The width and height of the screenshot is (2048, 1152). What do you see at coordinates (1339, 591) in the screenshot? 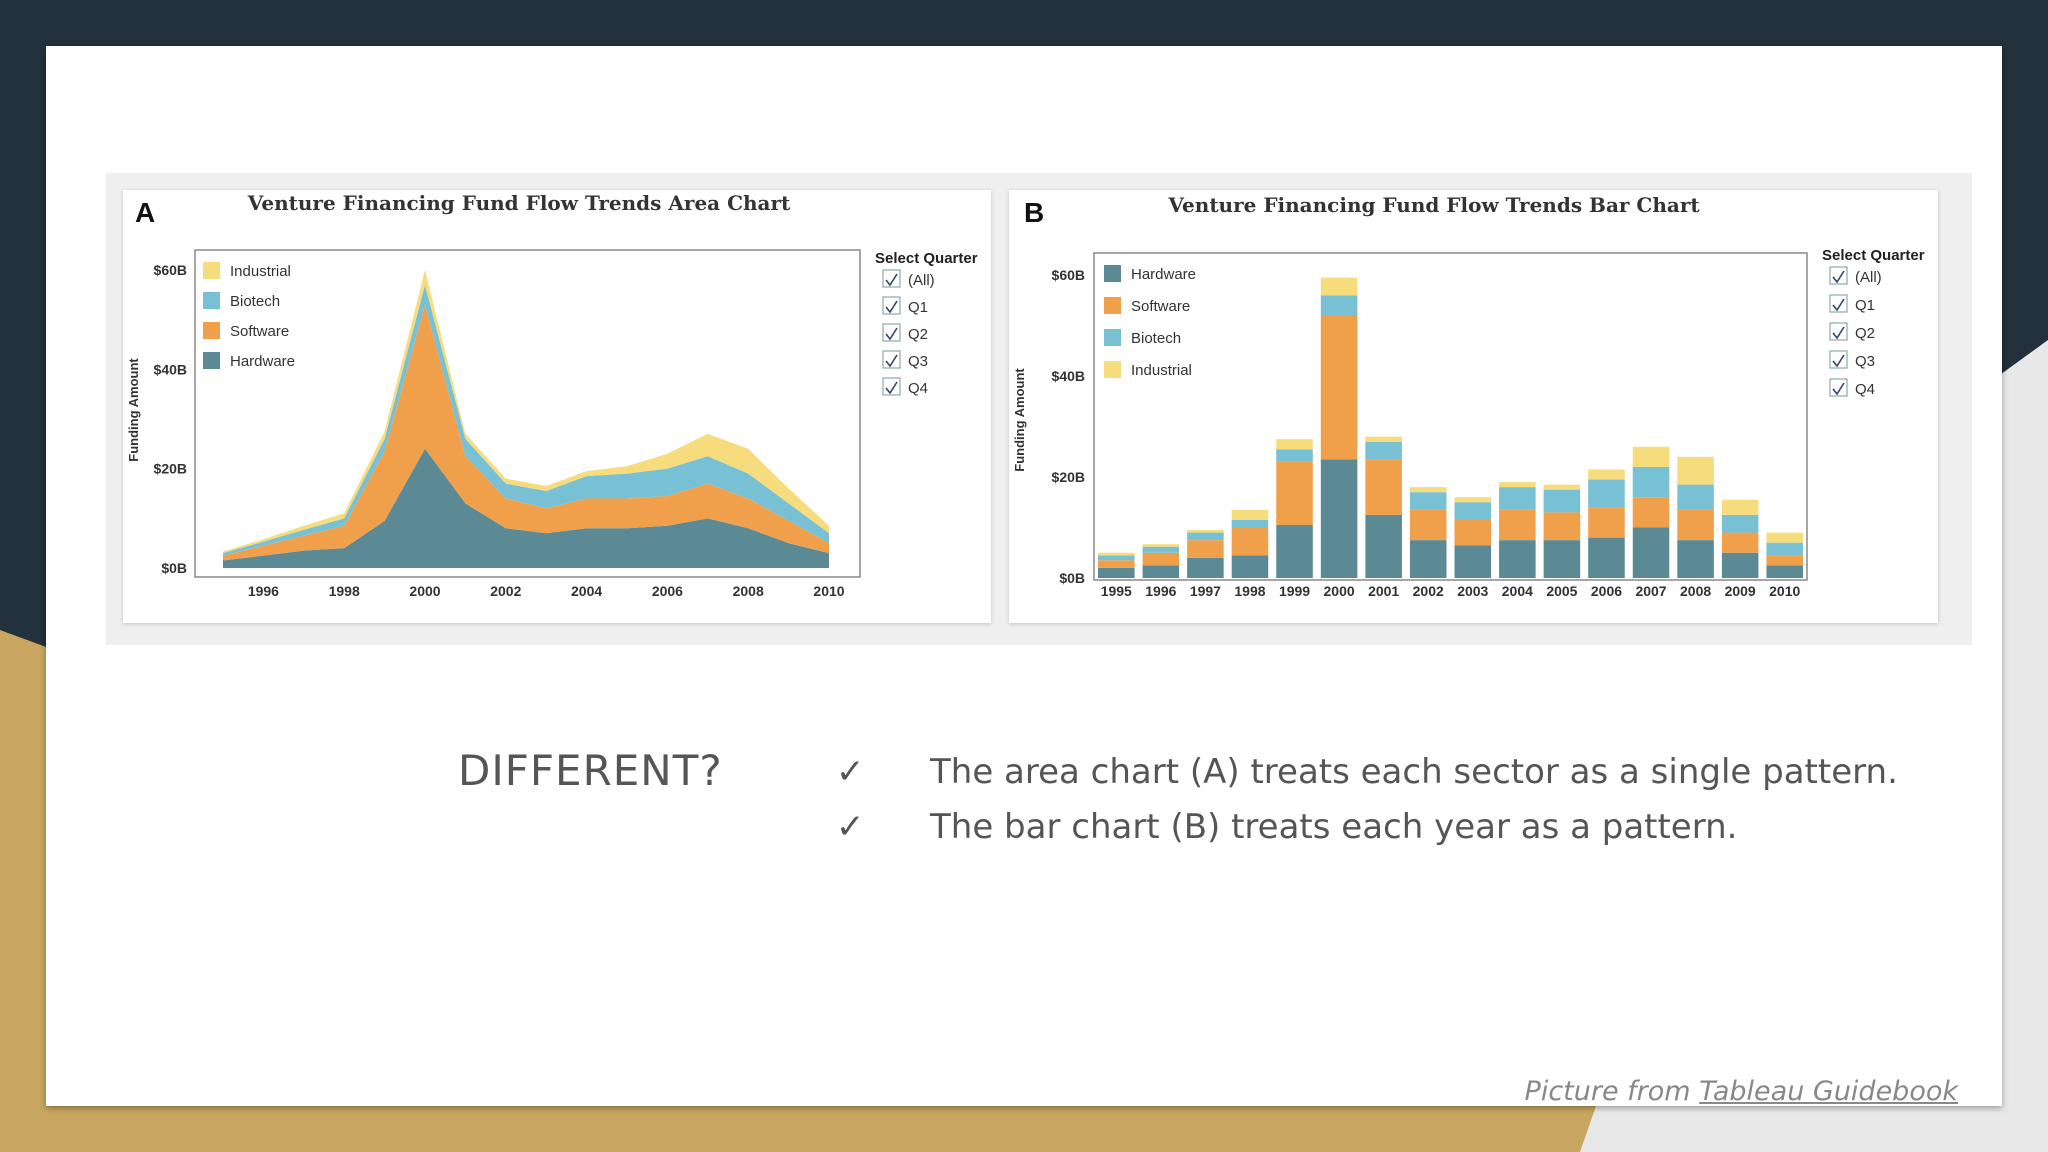
I see `x-tick-label: 2000` at bounding box center [1339, 591].